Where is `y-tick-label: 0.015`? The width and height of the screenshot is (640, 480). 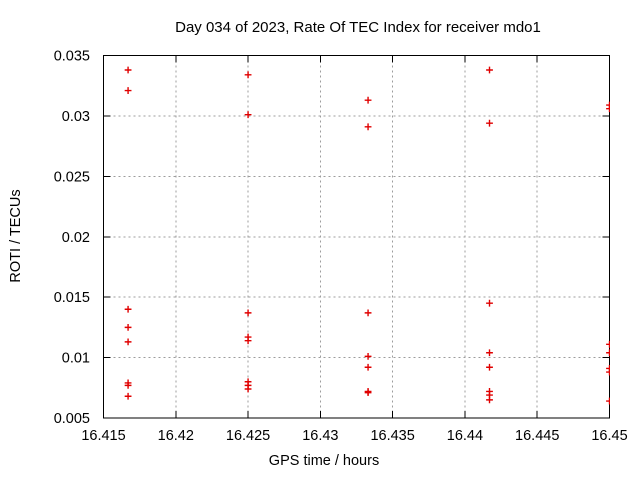 y-tick-label: 0.015 is located at coordinates (72, 298).